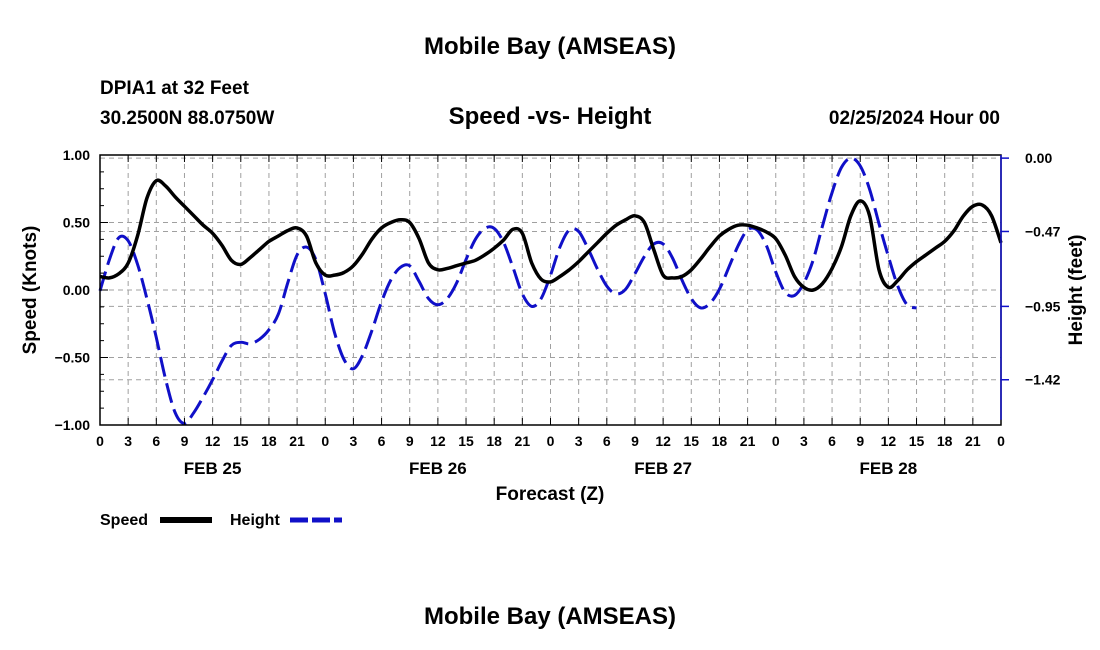  What do you see at coordinates (124, 520) in the screenshot?
I see `legend-label-speed: Speed` at bounding box center [124, 520].